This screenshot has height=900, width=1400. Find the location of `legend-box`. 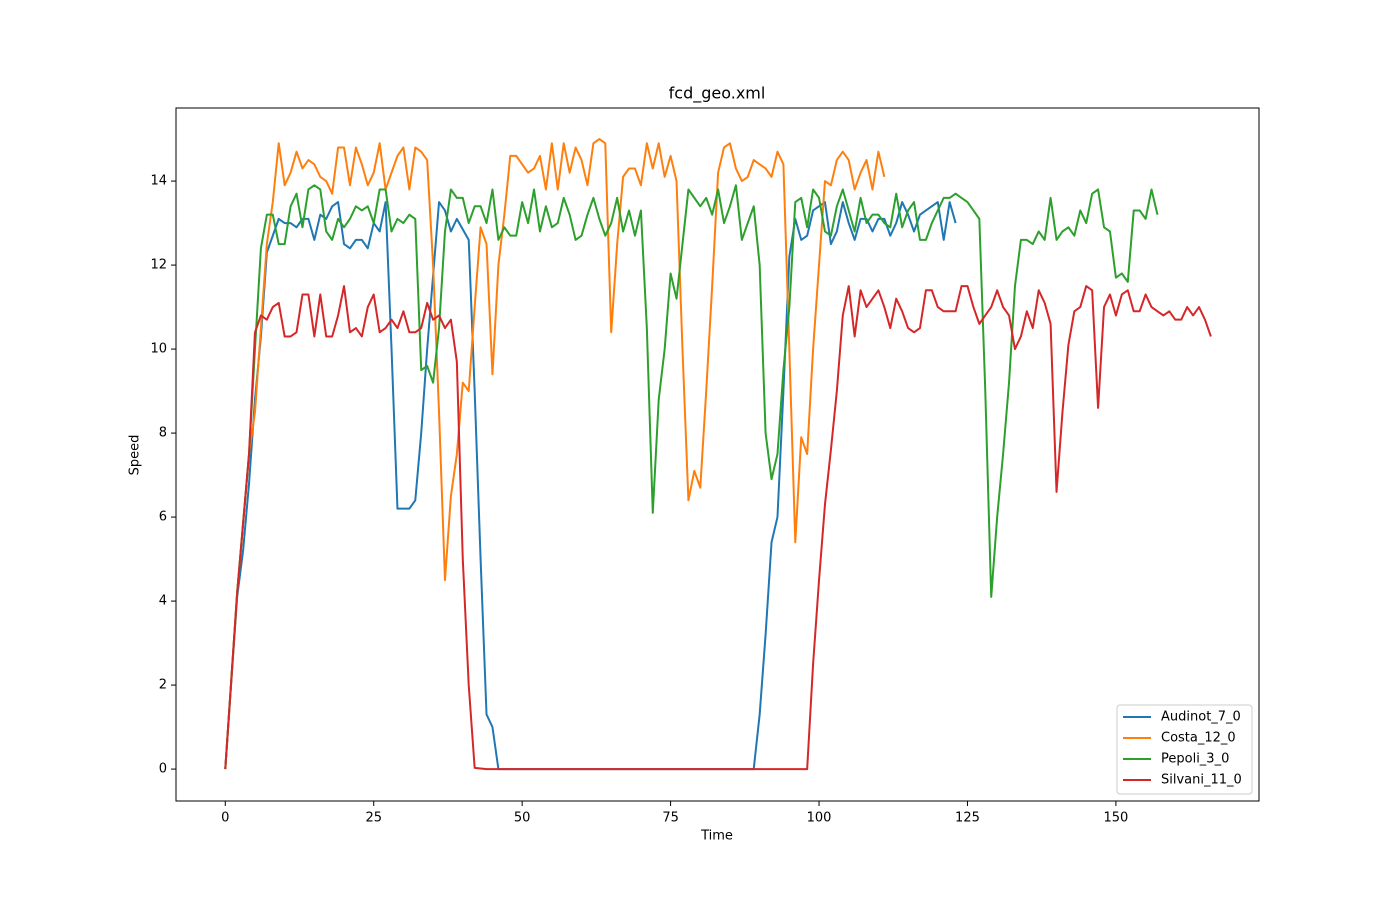

legend-box is located at coordinates (1184, 749).